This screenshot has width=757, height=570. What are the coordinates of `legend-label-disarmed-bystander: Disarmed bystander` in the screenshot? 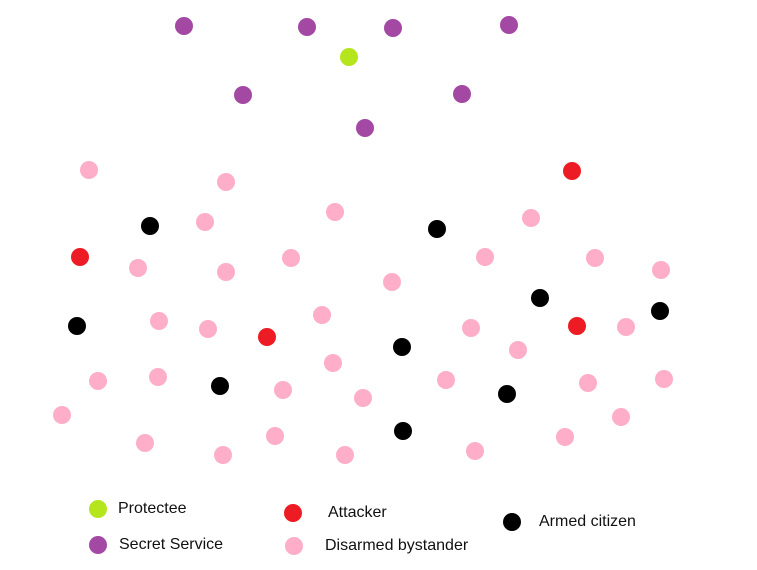 It's located at (397, 545).